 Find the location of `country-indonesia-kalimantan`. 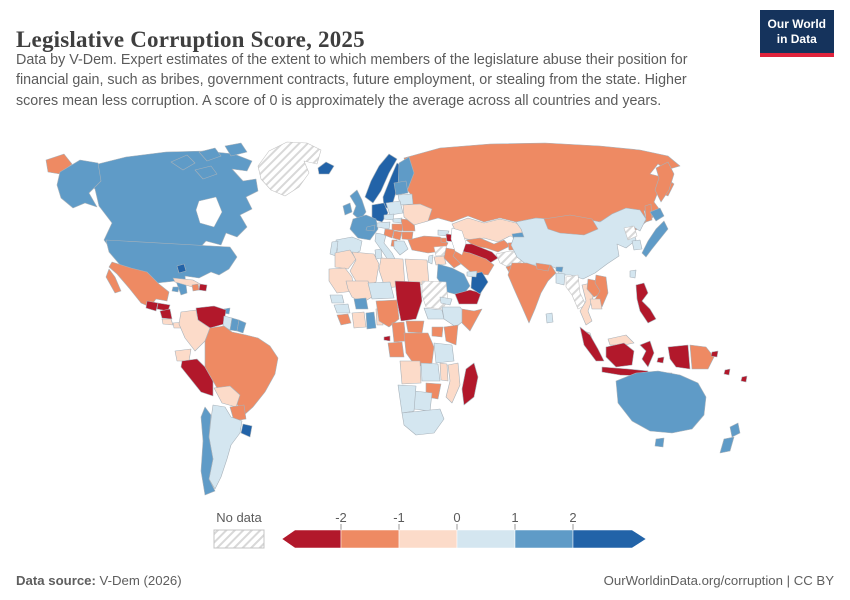

country-indonesia-kalimantan is located at coordinates (620, 355).